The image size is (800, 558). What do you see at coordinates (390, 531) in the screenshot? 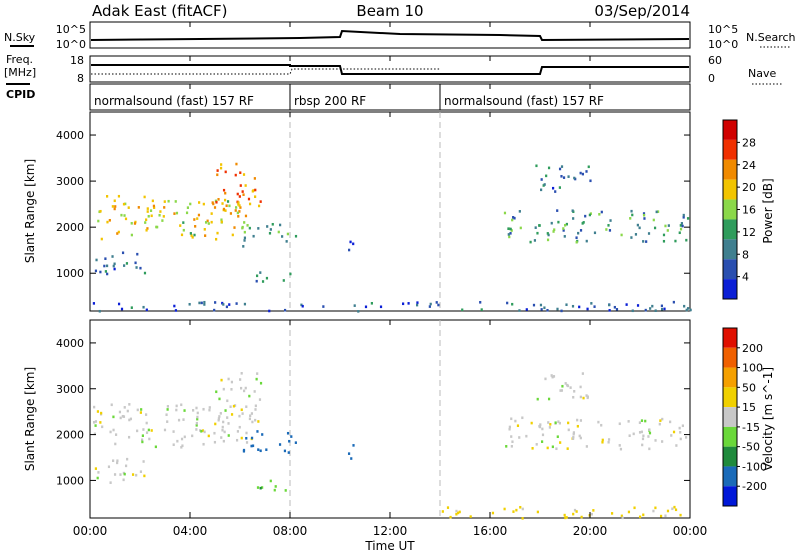
I see `x-tick-label: 12:00` at bounding box center [390, 531].